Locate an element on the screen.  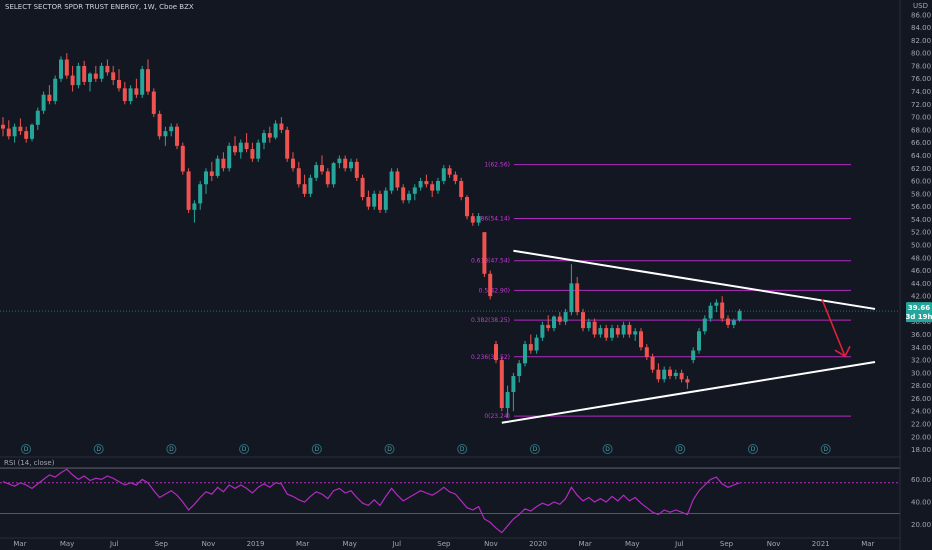
last-price-value: 39.66 is located at coordinates (919, 308).